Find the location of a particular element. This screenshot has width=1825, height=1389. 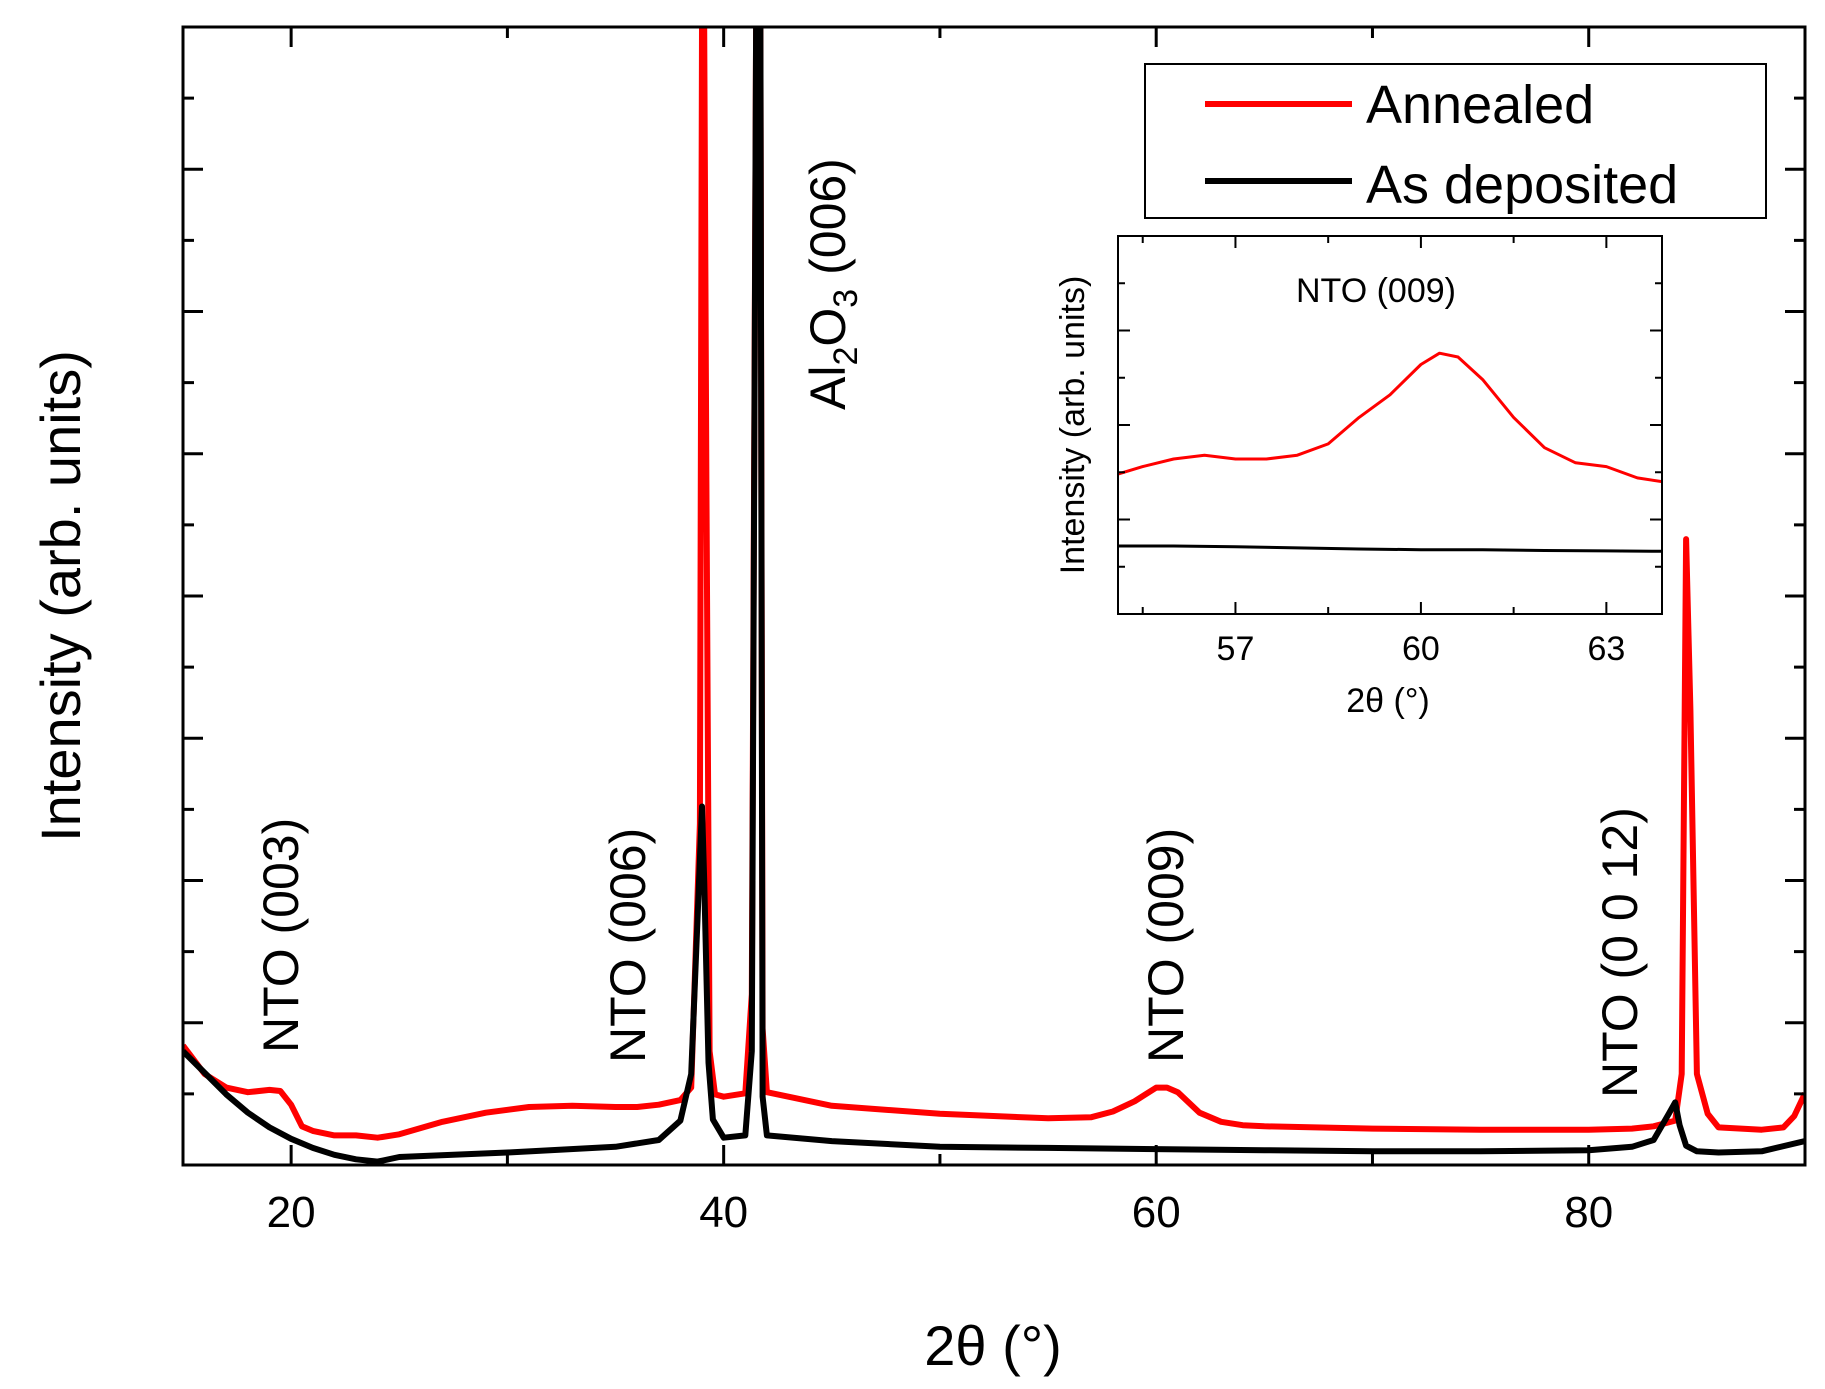

inset-series-as-deposited is located at coordinates (1390, 548).